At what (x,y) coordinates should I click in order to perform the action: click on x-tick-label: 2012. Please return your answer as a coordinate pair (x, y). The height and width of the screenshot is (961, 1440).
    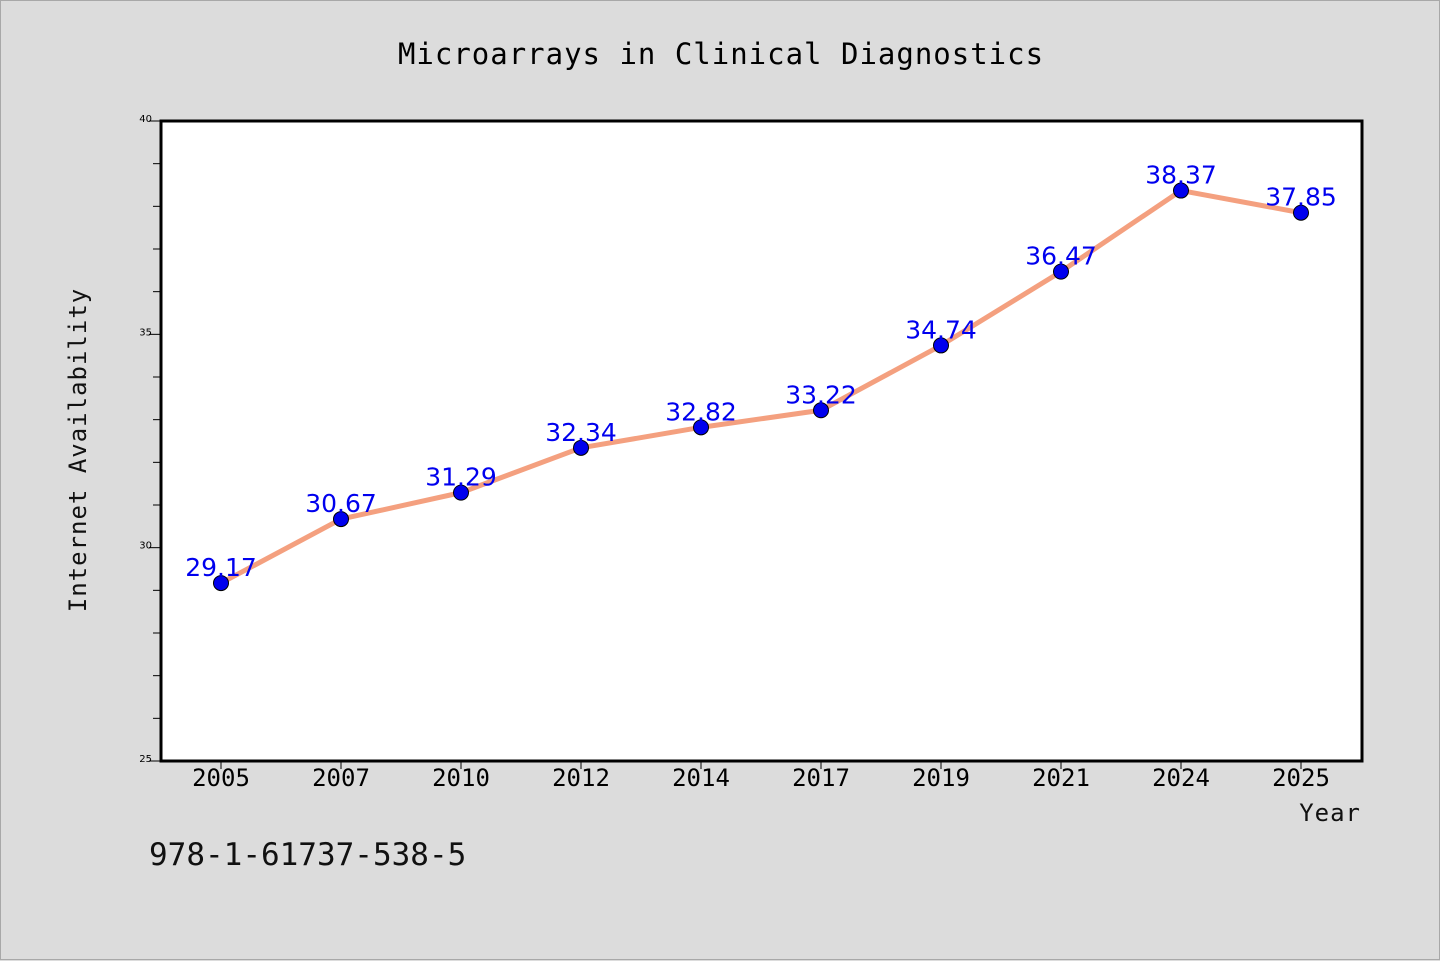
    Looking at the image, I should click on (581, 778).